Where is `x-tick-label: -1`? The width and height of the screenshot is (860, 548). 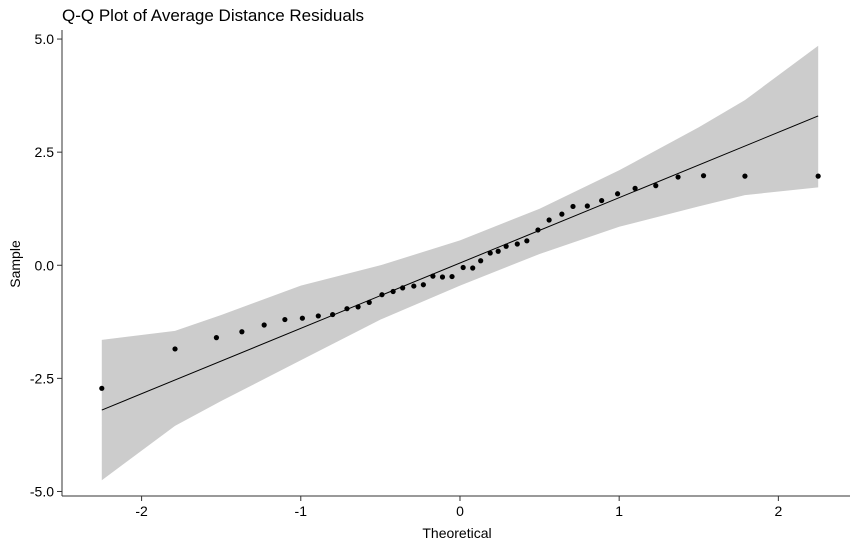 x-tick-label: -1 is located at coordinates (301, 511).